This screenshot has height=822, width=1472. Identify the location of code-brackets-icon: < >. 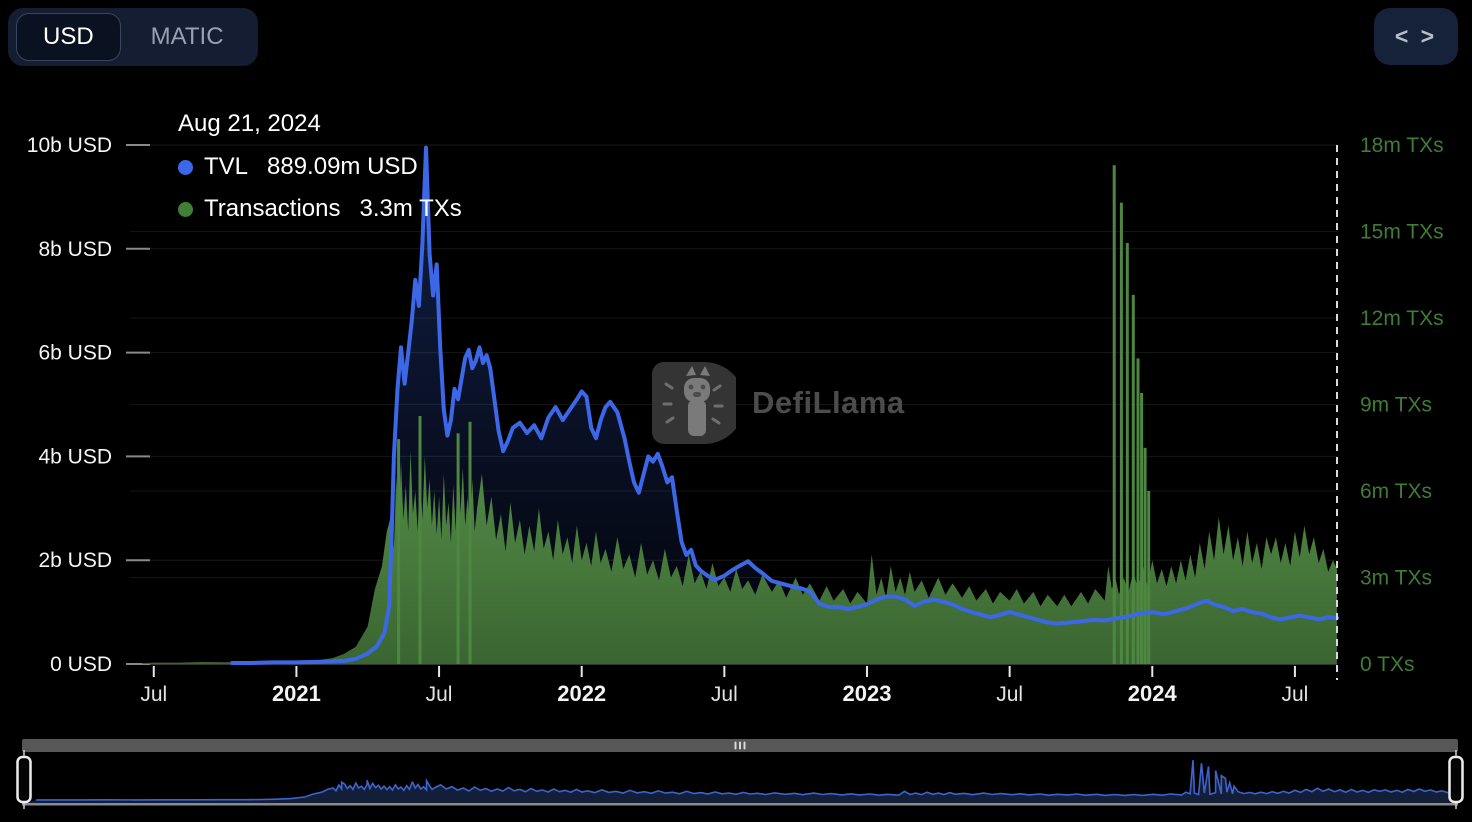
(1416, 36).